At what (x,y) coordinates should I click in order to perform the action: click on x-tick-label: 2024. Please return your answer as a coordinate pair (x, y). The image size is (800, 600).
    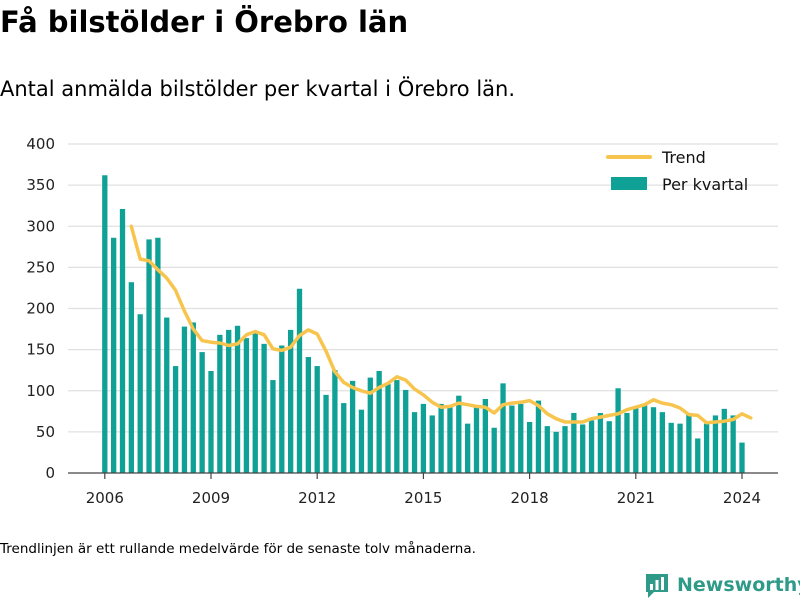
    Looking at the image, I should click on (742, 498).